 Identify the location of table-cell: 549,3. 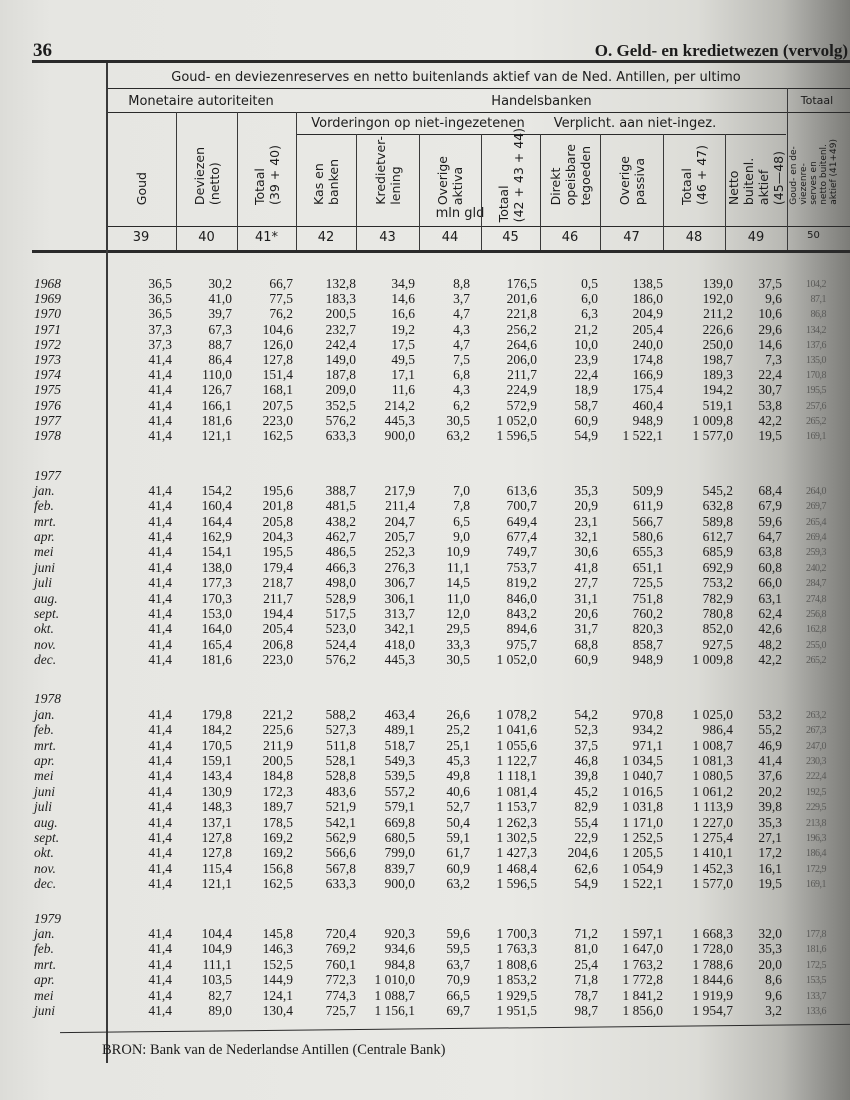
(399, 761).